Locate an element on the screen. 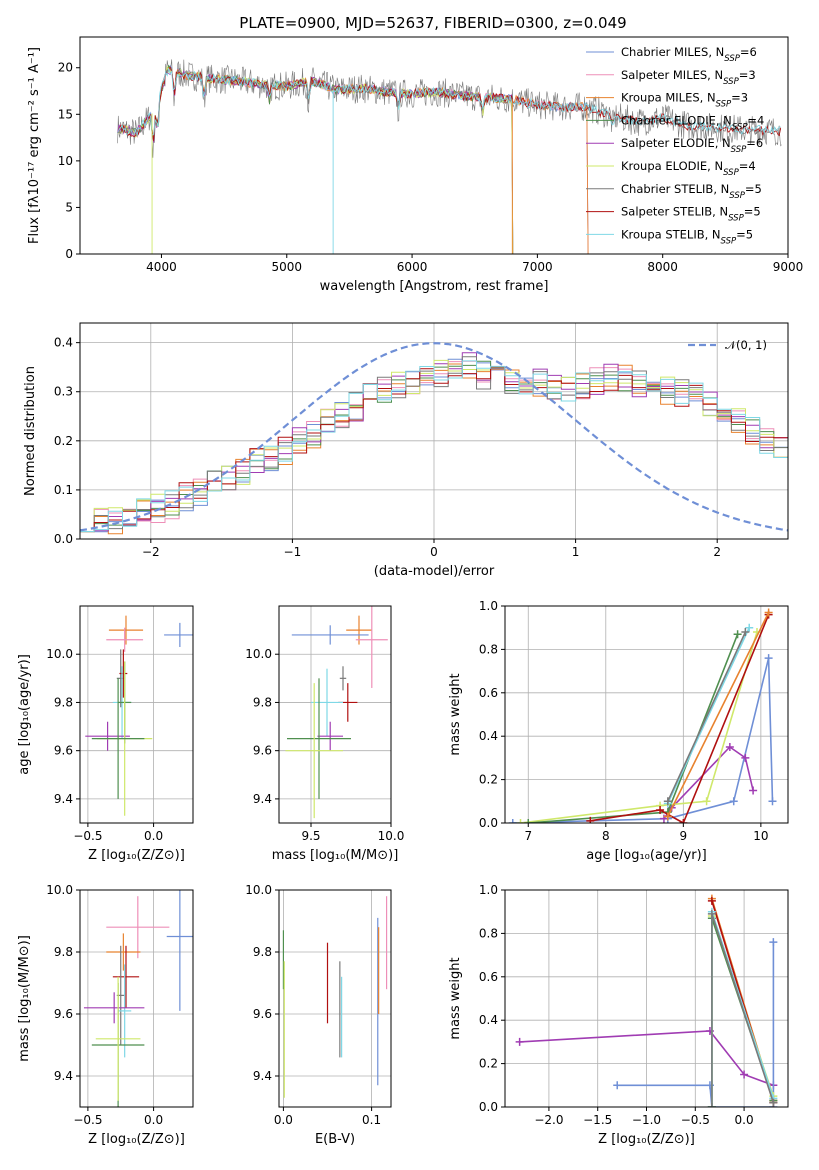 Image resolution: width=819 pixels, height=1170 pixels. legend-label: Chabrier STELIB, NSSP=5 is located at coordinates (691, 191).